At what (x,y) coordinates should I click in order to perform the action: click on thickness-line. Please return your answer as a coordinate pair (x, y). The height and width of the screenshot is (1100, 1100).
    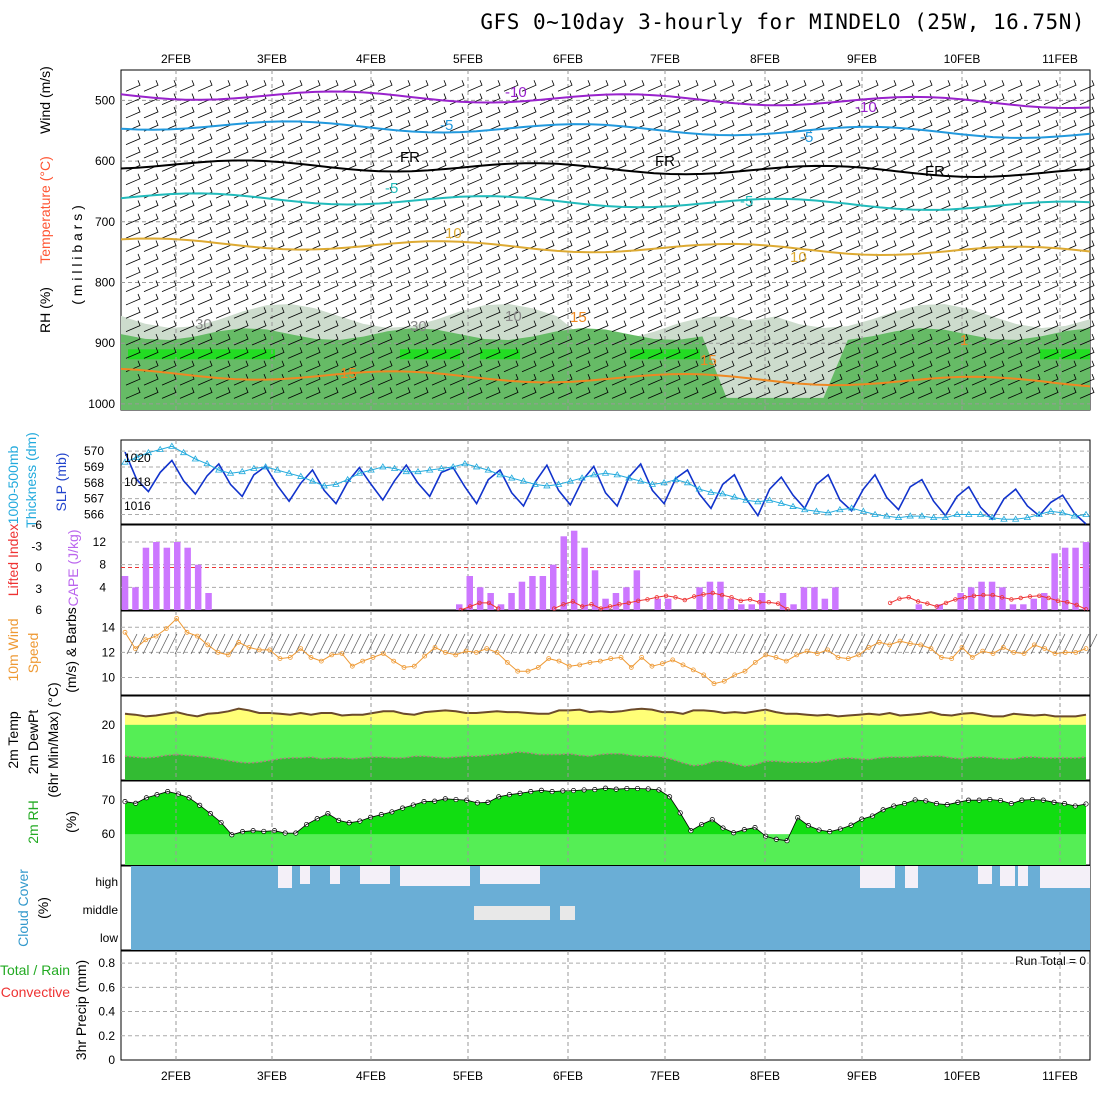
    Looking at the image, I should click on (605, 482).